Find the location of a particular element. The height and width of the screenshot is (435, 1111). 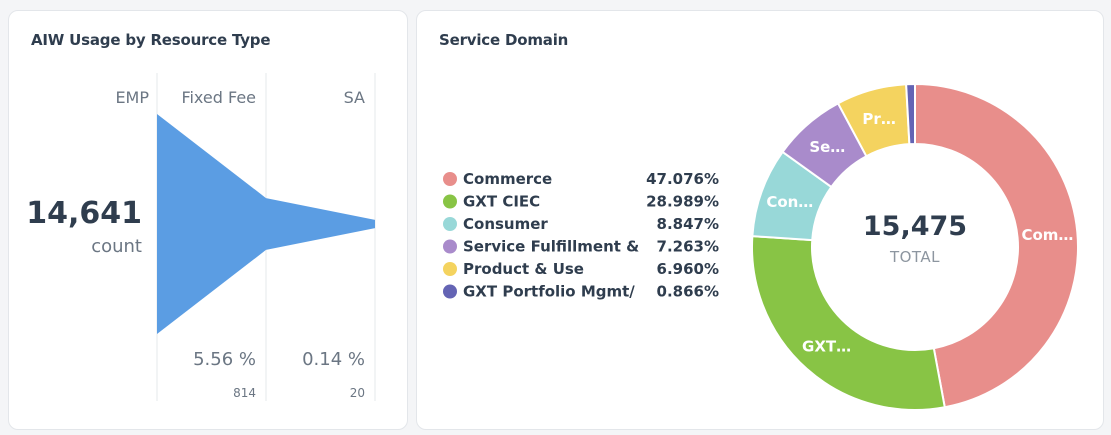

legend-swatch-consumer is located at coordinates (450, 224).